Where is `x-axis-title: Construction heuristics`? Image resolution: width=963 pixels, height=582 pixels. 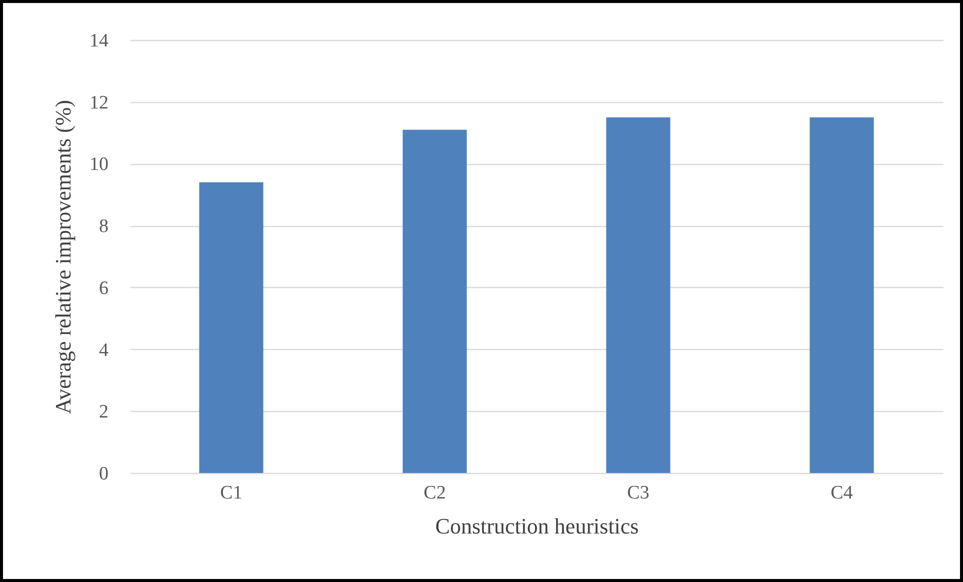 x-axis-title: Construction heuristics is located at coordinates (537, 526).